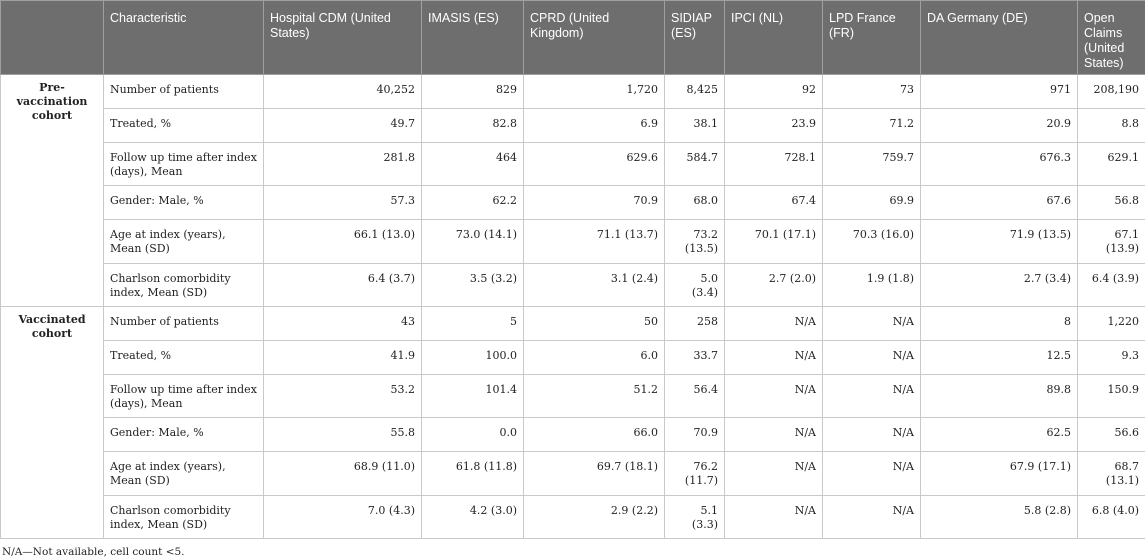 This screenshot has width=1145, height=558. Describe the element at coordinates (473, 38) in the screenshot. I see `header-cell-imasis: IMASIS (ES)` at that location.